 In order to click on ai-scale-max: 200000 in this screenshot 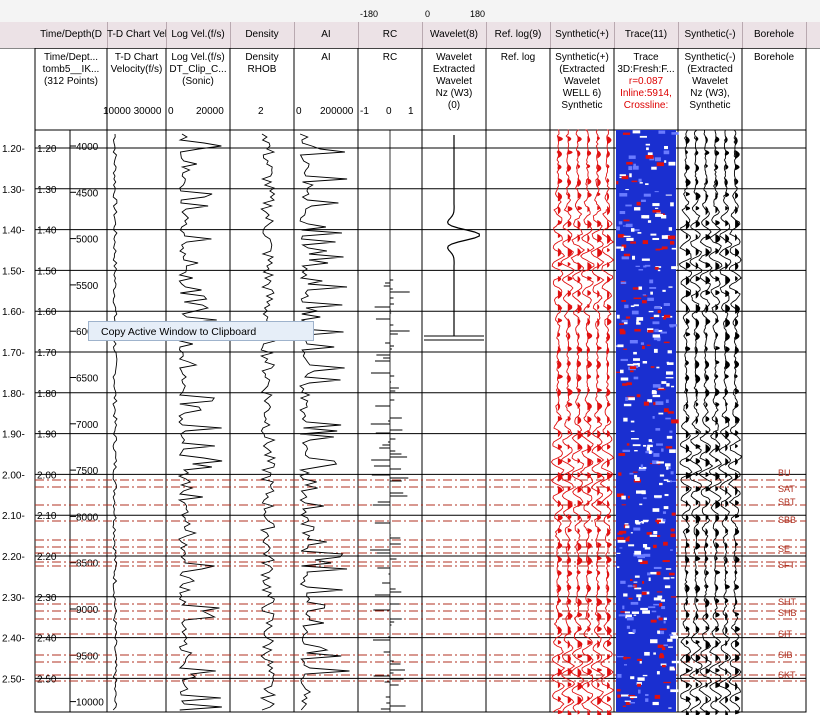, I will do `click(337, 111)`.